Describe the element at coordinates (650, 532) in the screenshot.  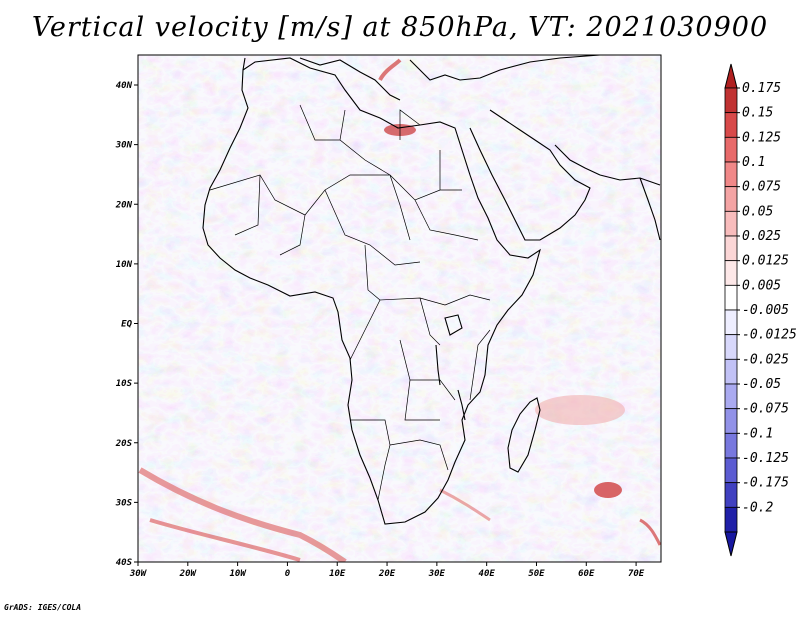
I see `southeast-band` at that location.